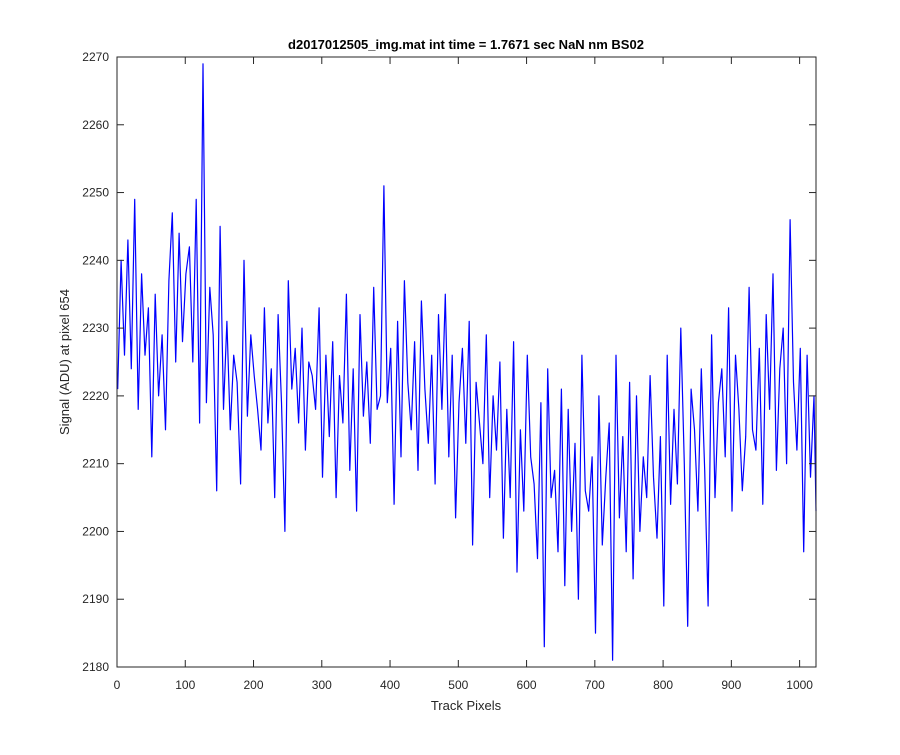 The height and width of the screenshot is (755, 900). What do you see at coordinates (95, 396) in the screenshot?
I see `y-tick-label: 2220` at bounding box center [95, 396].